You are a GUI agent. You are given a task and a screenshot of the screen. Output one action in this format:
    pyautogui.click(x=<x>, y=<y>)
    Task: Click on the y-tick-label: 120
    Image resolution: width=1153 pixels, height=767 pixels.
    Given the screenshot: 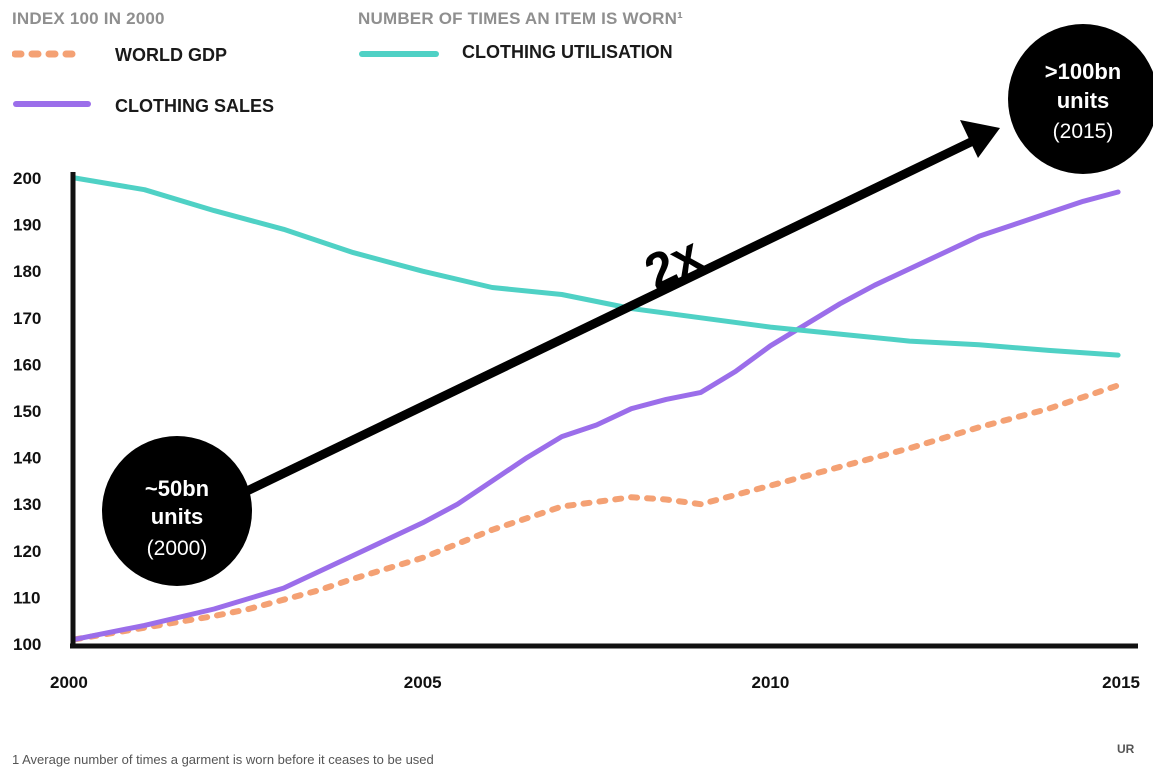 What is the action you would take?
    pyautogui.click(x=27, y=551)
    